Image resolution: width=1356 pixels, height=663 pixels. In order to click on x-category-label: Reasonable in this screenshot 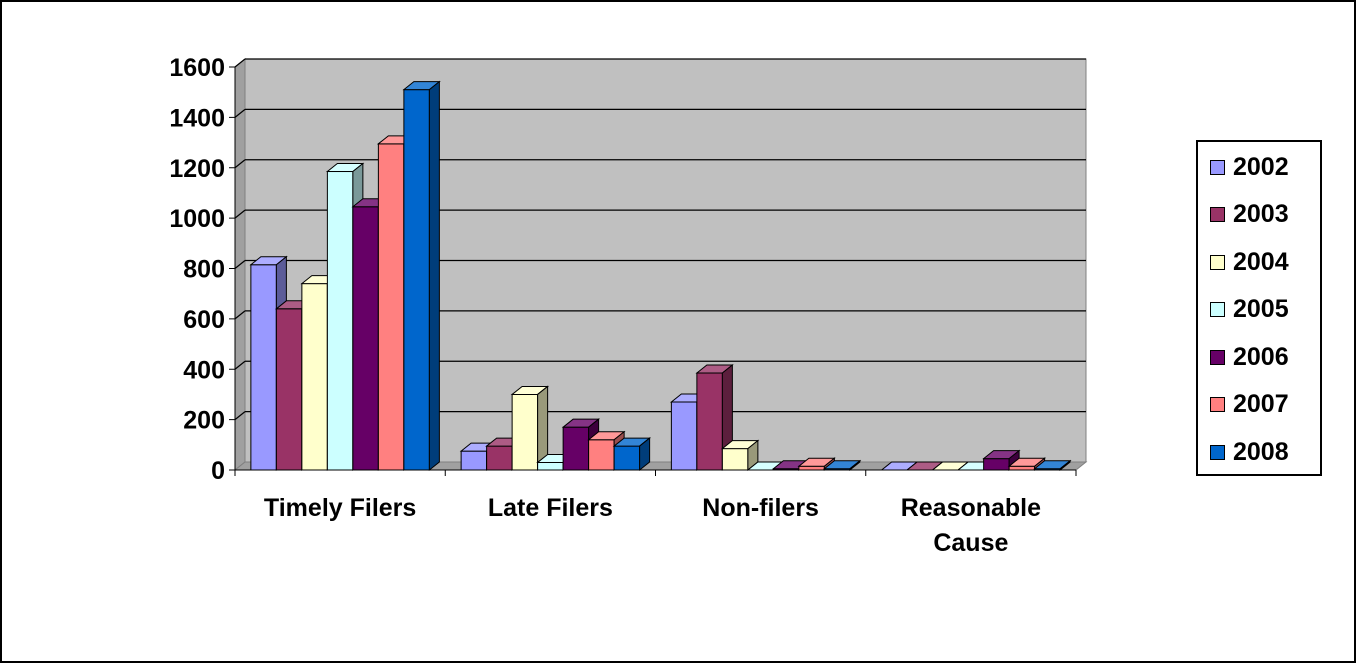, I will do `click(971, 508)`.